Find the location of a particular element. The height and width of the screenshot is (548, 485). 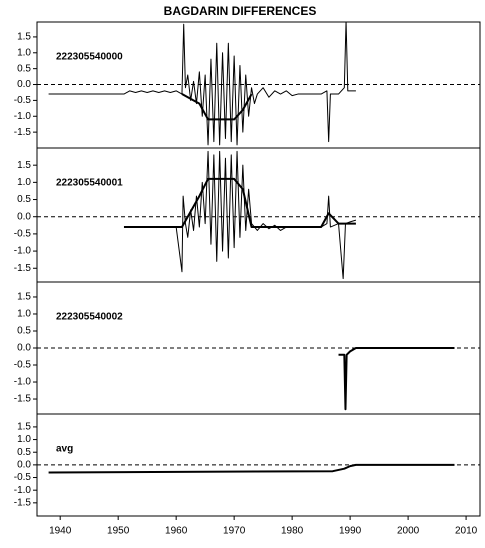

series-label: 222305540001 is located at coordinates (89, 183).